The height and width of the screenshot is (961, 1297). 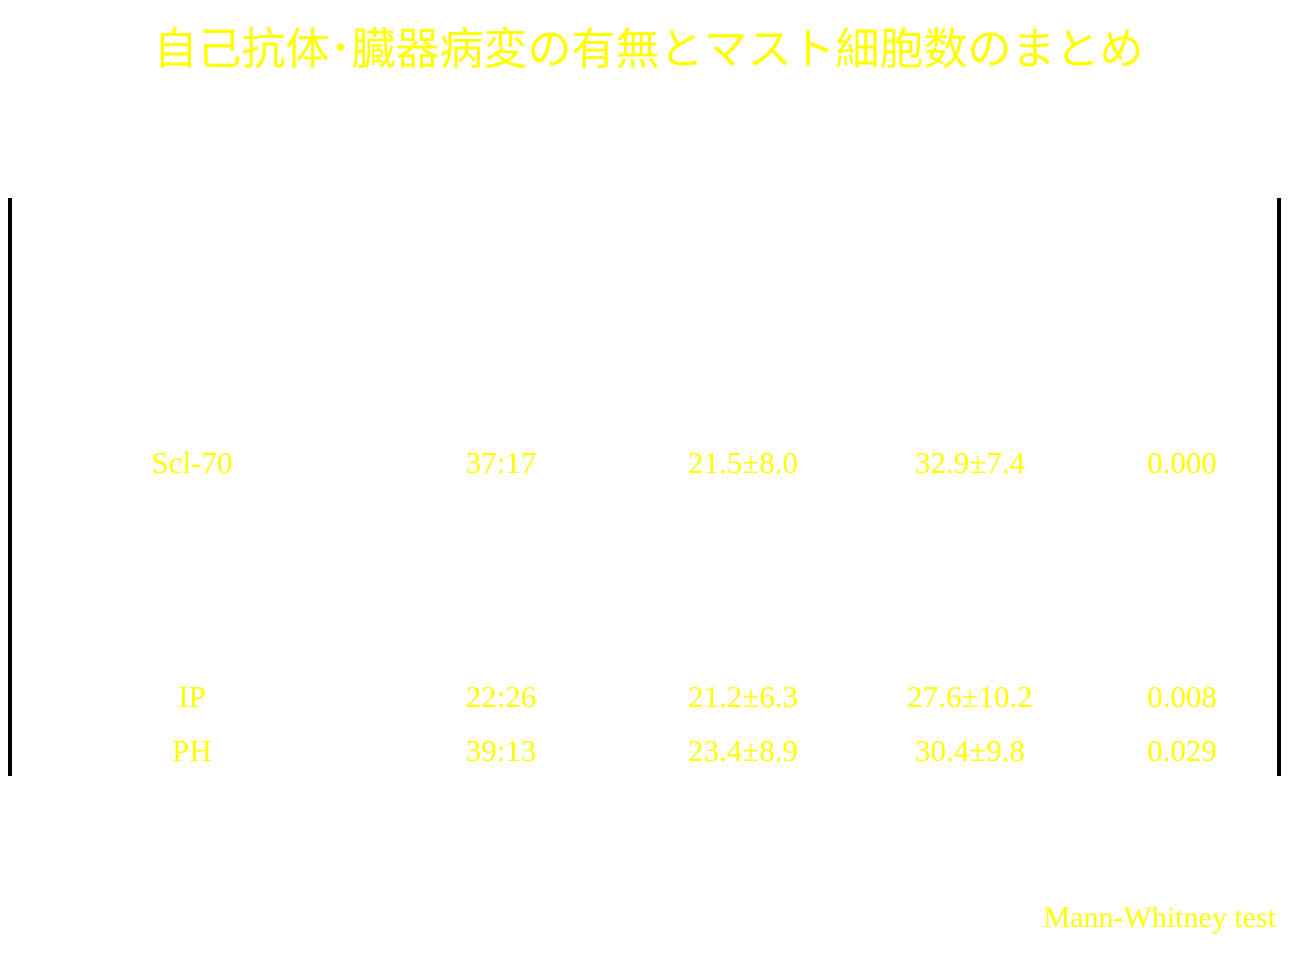 I want to click on slide-title: 自己抗体･臓器病変の有無とマスト細胞数のまとめ, so click(x=648, y=49).